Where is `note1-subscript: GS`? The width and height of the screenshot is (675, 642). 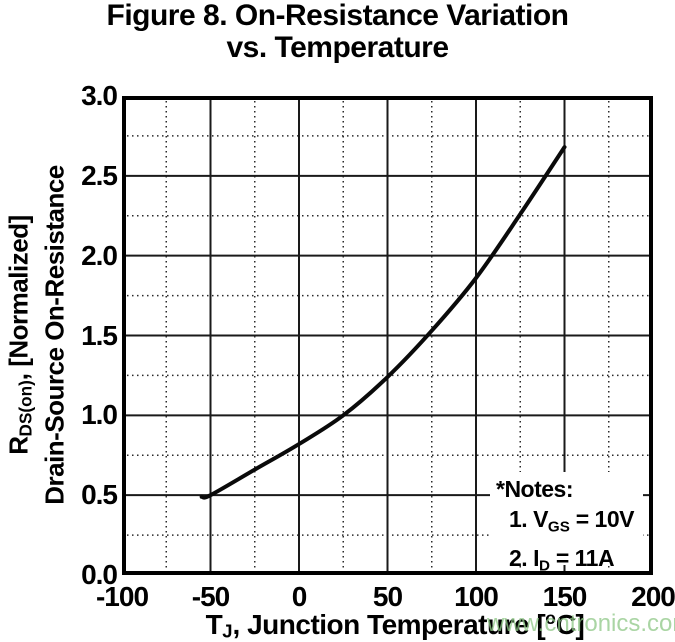 note1-subscript: GS is located at coordinates (558, 527).